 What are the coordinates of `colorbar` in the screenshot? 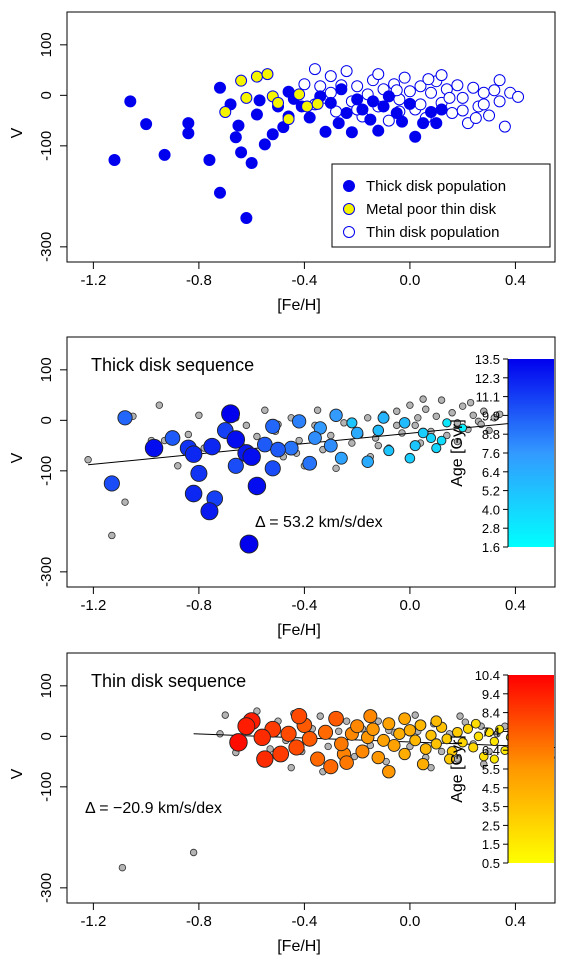 It's located at (531, 453).